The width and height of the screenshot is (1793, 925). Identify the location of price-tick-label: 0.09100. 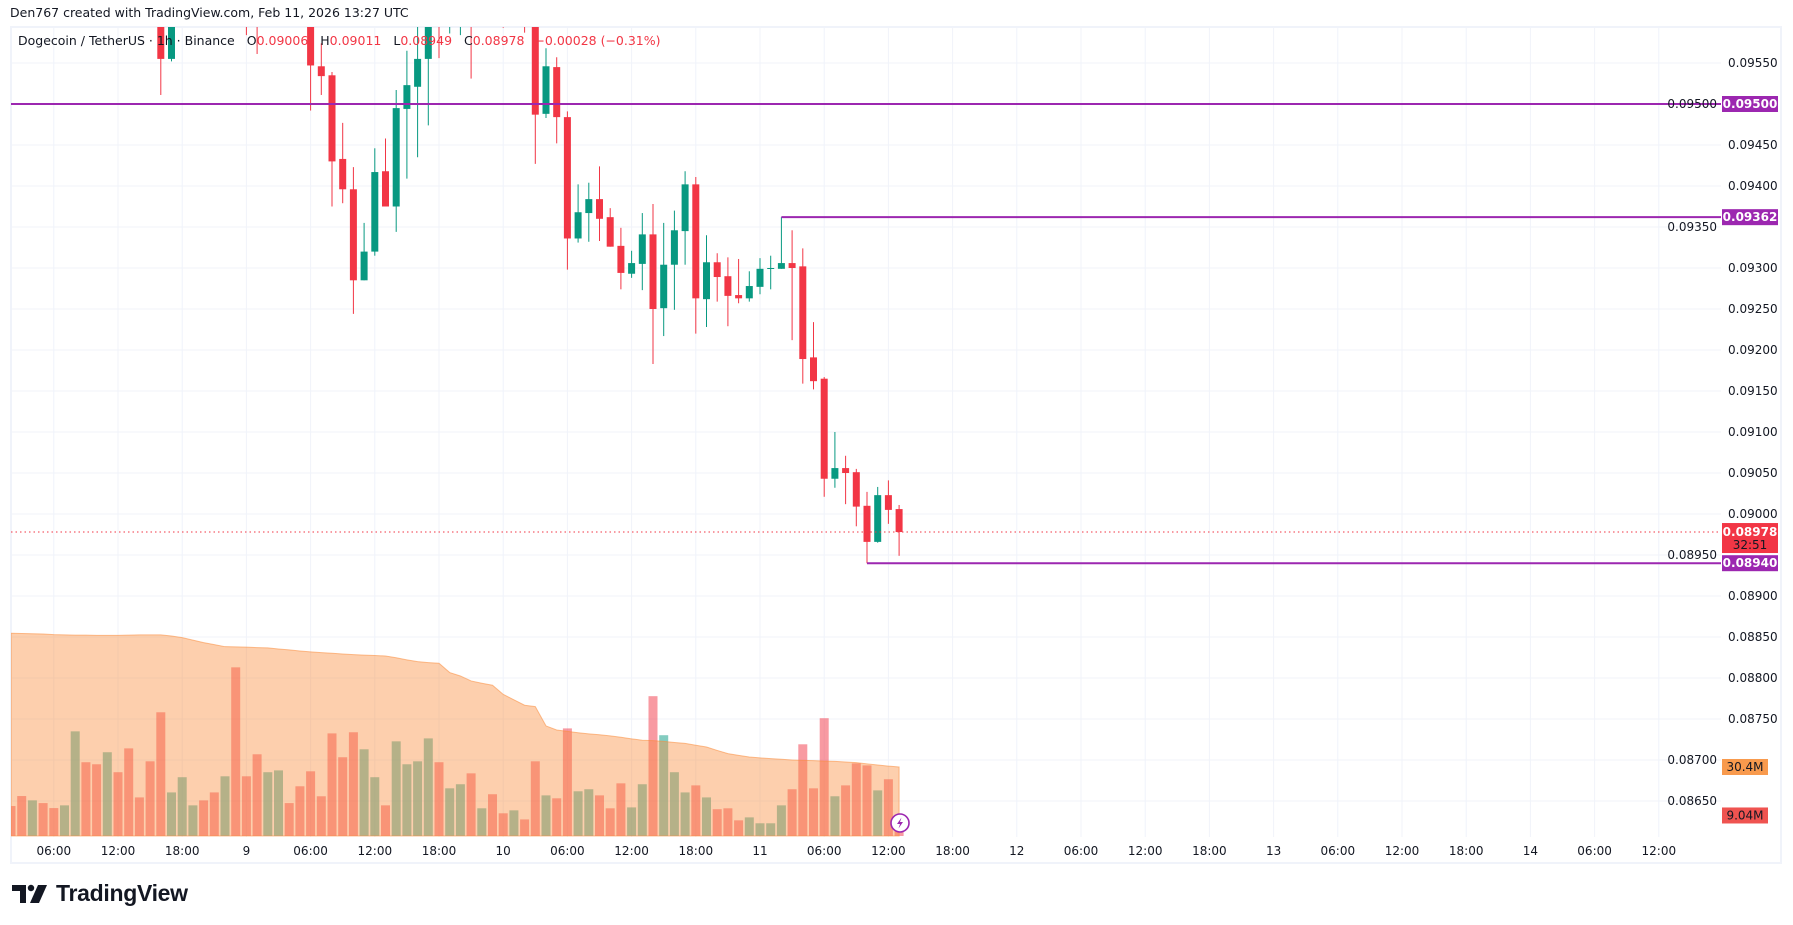
(1753, 432).